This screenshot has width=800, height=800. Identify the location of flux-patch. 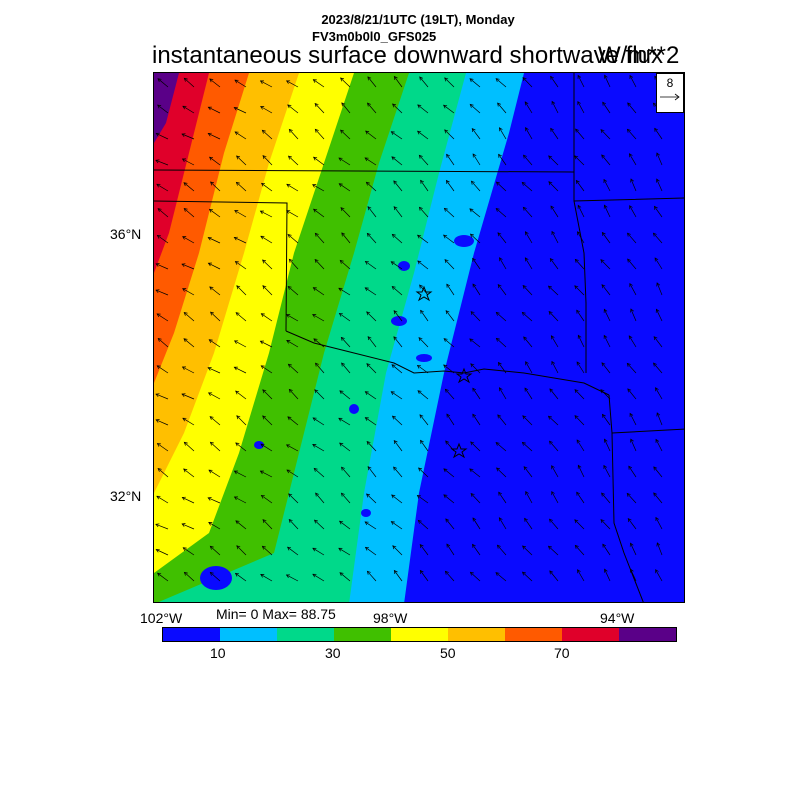
(424, 358).